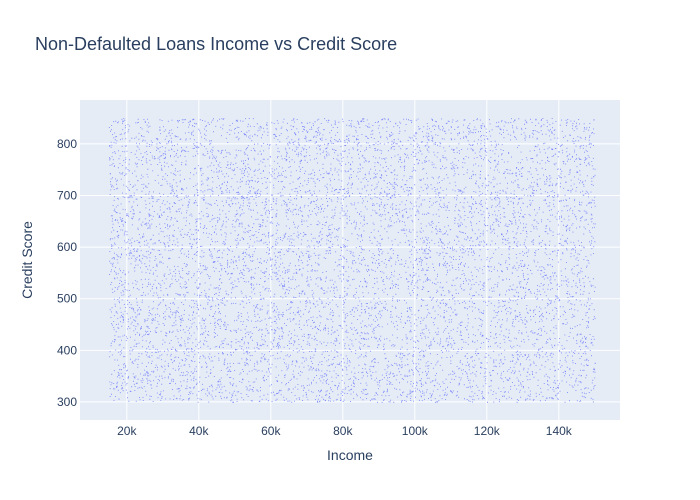  I want to click on x-tick-label: 40k, so click(199, 431).